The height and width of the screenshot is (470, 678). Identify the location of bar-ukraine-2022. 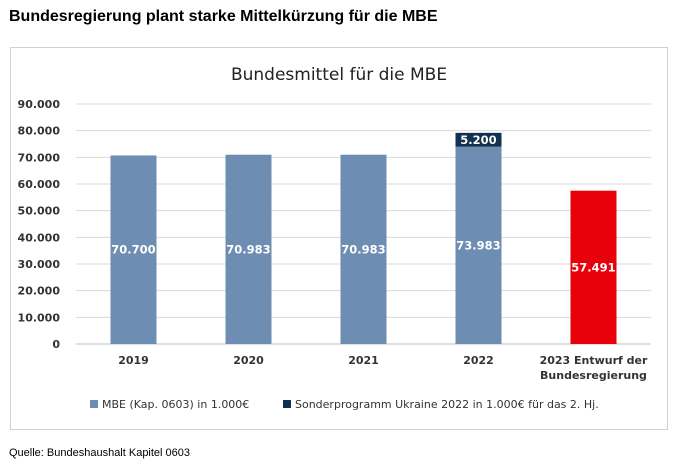
(478, 139).